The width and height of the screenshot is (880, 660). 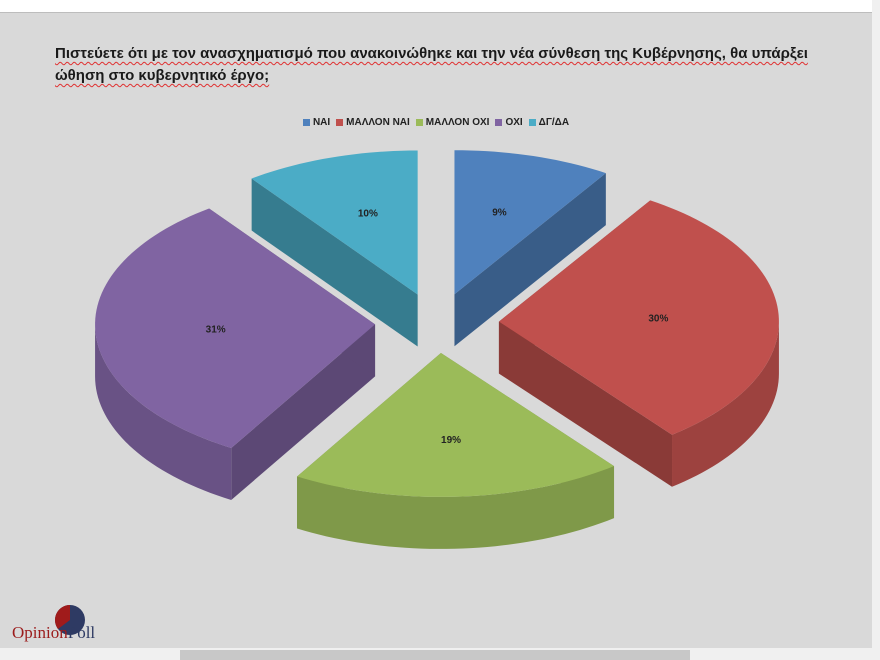 What do you see at coordinates (435, 655) in the screenshot?
I see `horizontal-scrollbar-thumb` at bounding box center [435, 655].